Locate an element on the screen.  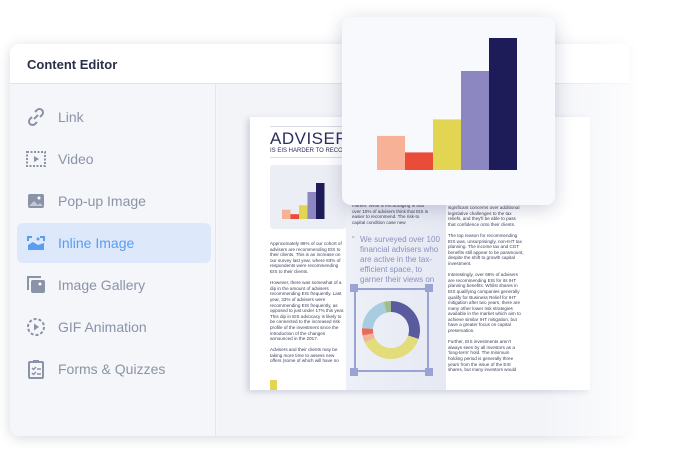
sidebar-item-label: GIF Animation is located at coordinates (102, 327).